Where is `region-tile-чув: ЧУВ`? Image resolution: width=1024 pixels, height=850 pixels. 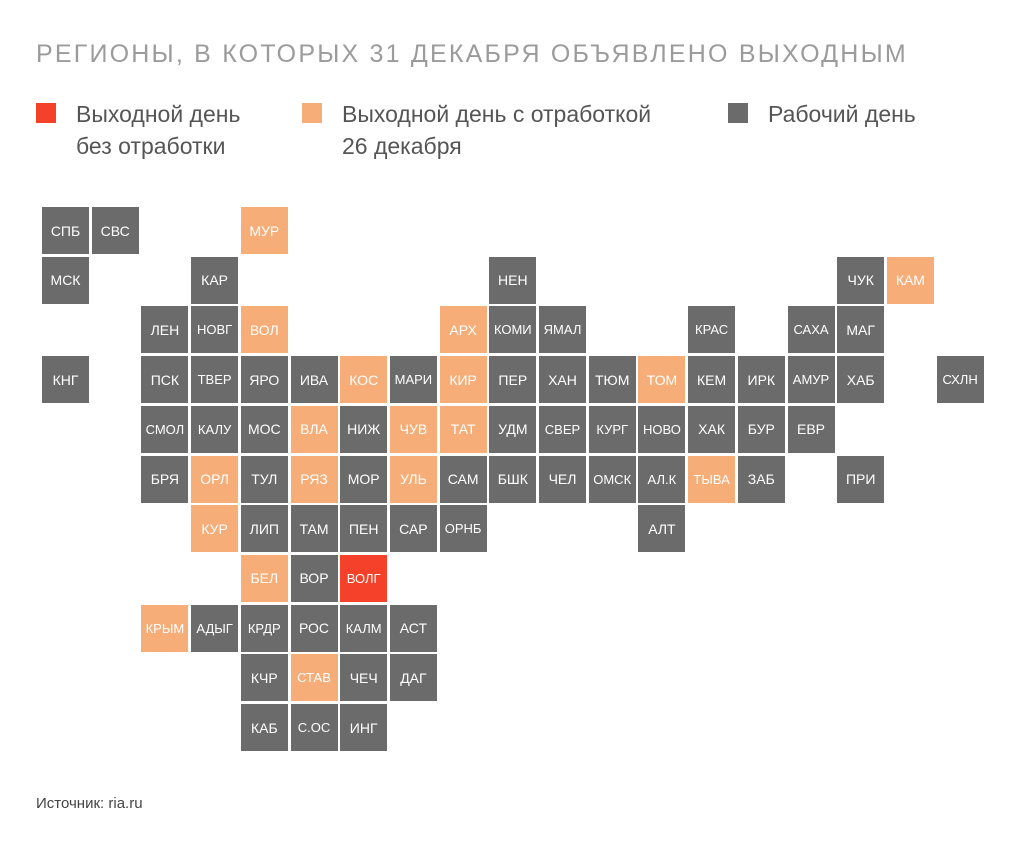 region-tile-чув: ЧУВ is located at coordinates (413, 429).